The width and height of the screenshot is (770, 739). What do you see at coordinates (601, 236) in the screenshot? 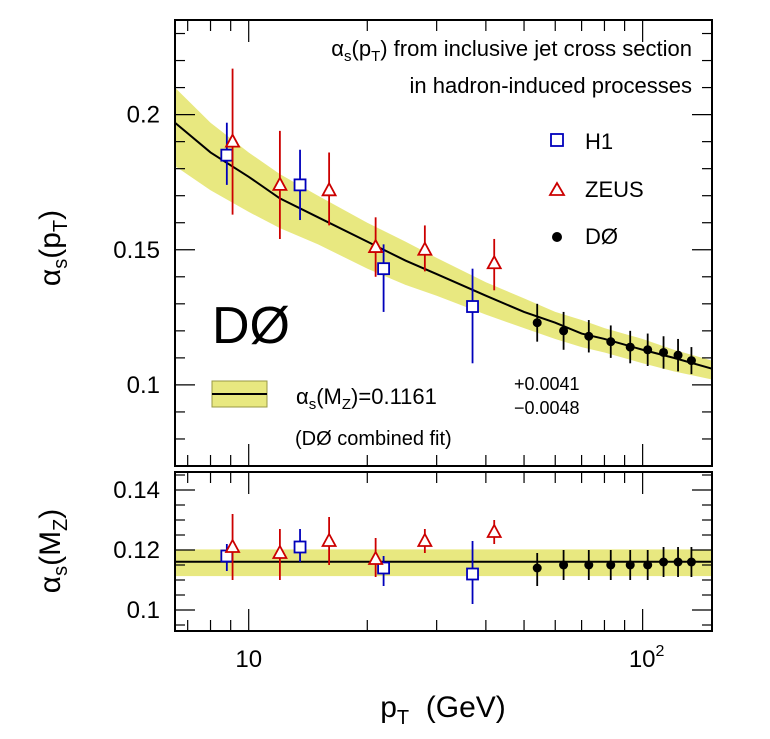
I see `legend-label-d0: DØ` at bounding box center [601, 236].